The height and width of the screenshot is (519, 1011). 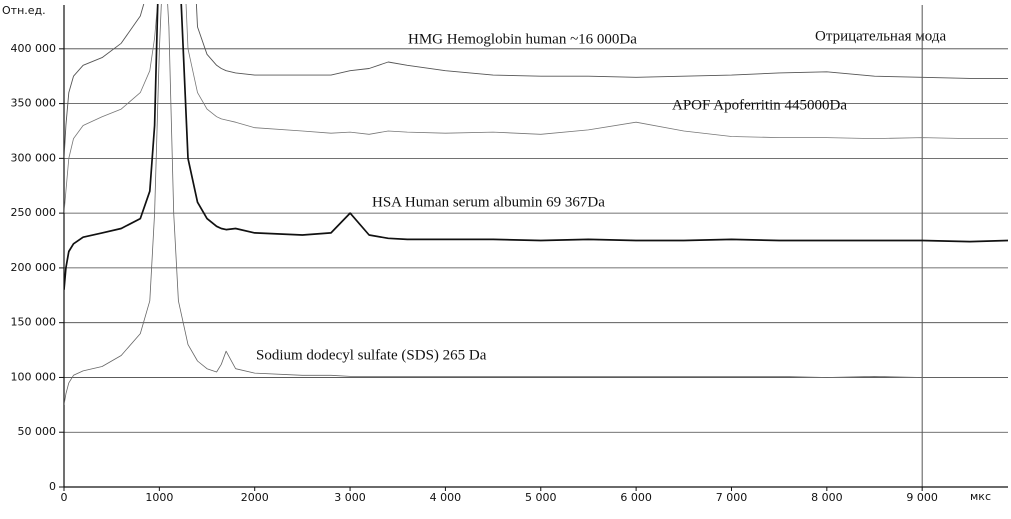 I want to click on y-tick-label: 350 000, so click(x=34, y=103).